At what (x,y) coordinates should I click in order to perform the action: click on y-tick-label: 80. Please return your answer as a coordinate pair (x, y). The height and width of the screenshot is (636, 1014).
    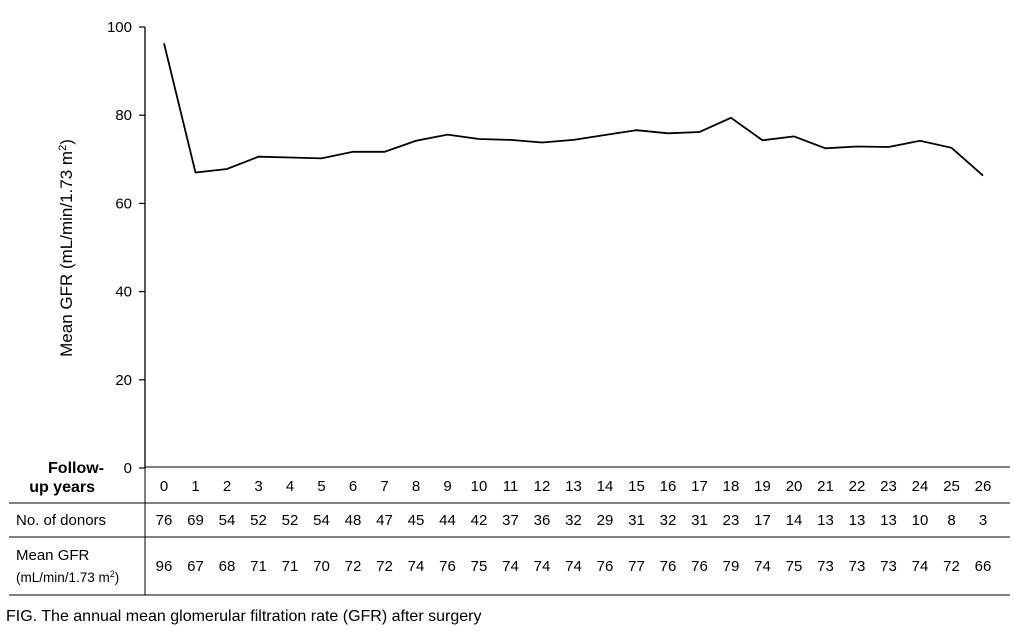
    Looking at the image, I should click on (123, 115).